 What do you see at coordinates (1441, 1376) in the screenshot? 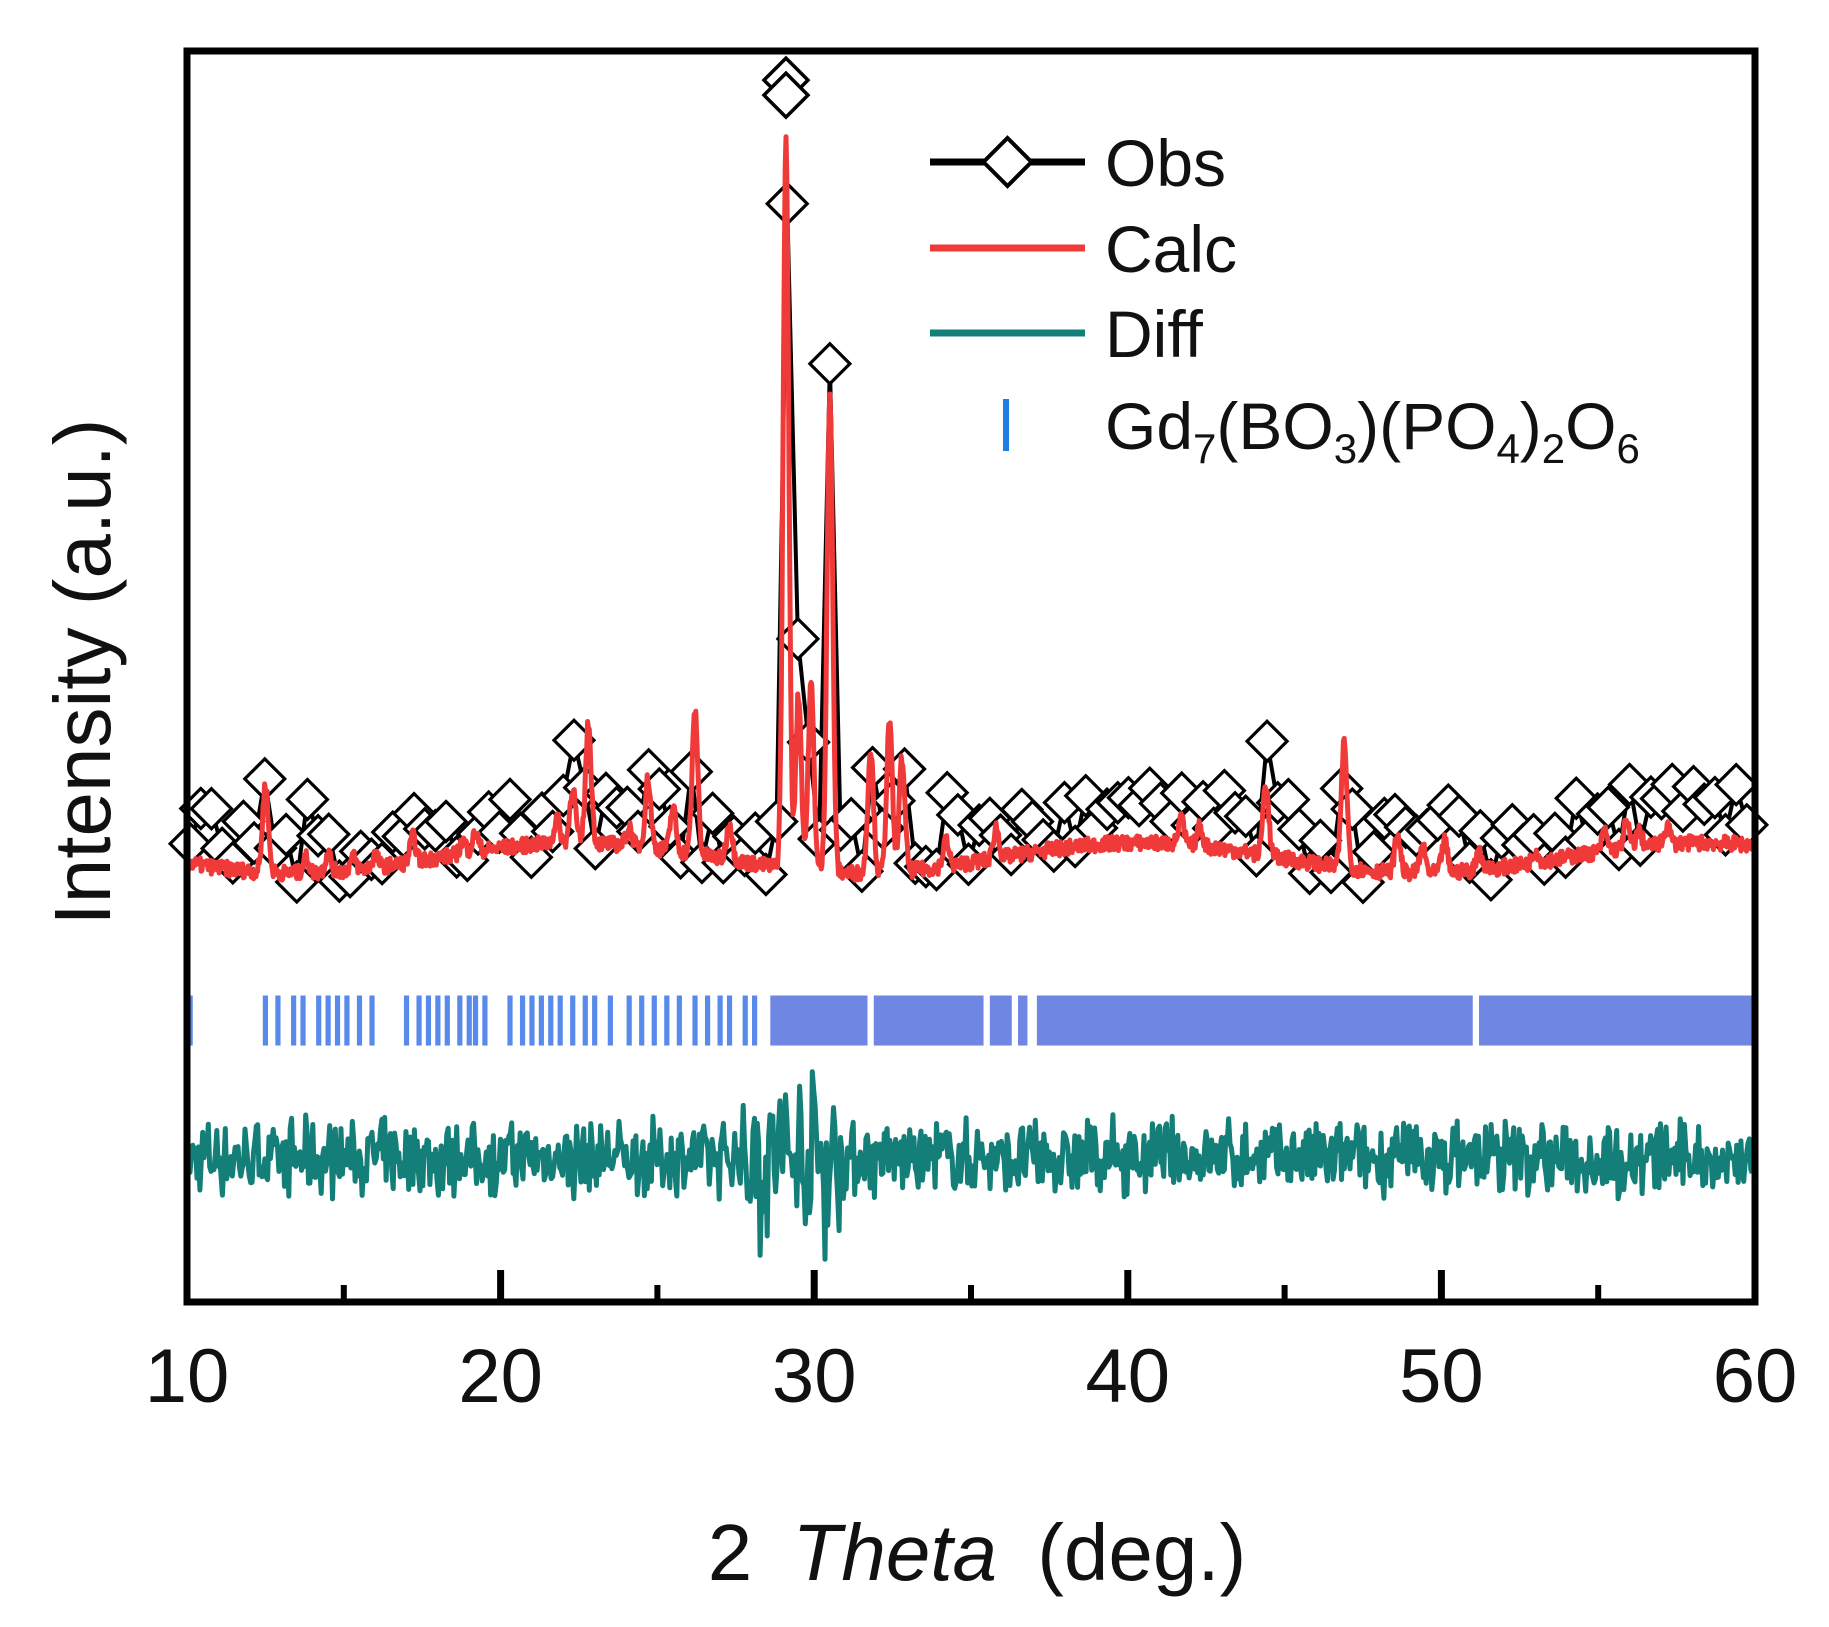
I see `x-tick-label: 50` at bounding box center [1441, 1376].